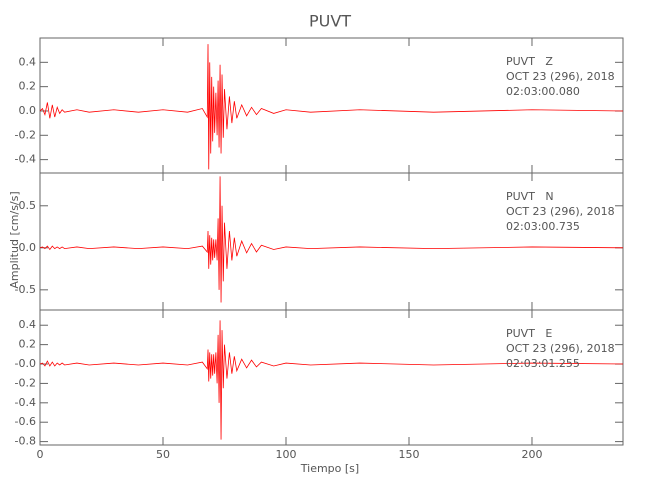  I want to click on annotation: PUVT E, so click(529, 333).